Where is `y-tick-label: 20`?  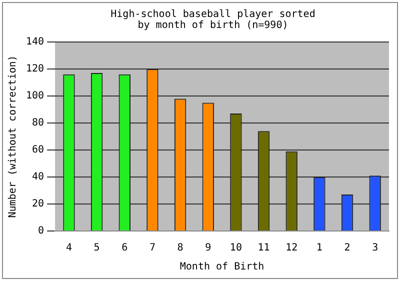 y-tick-label: 20 is located at coordinates (38, 204).